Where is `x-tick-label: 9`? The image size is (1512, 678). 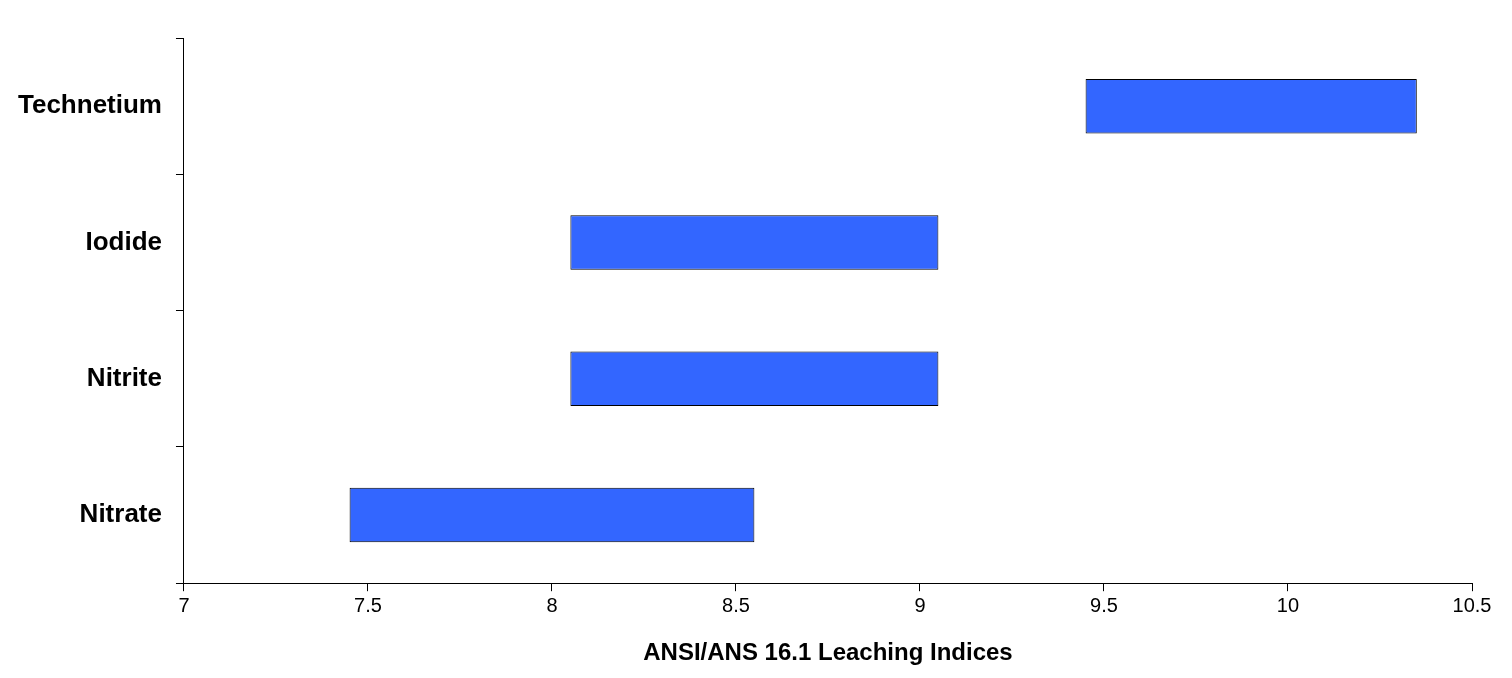
x-tick-label: 9 is located at coordinates (920, 604).